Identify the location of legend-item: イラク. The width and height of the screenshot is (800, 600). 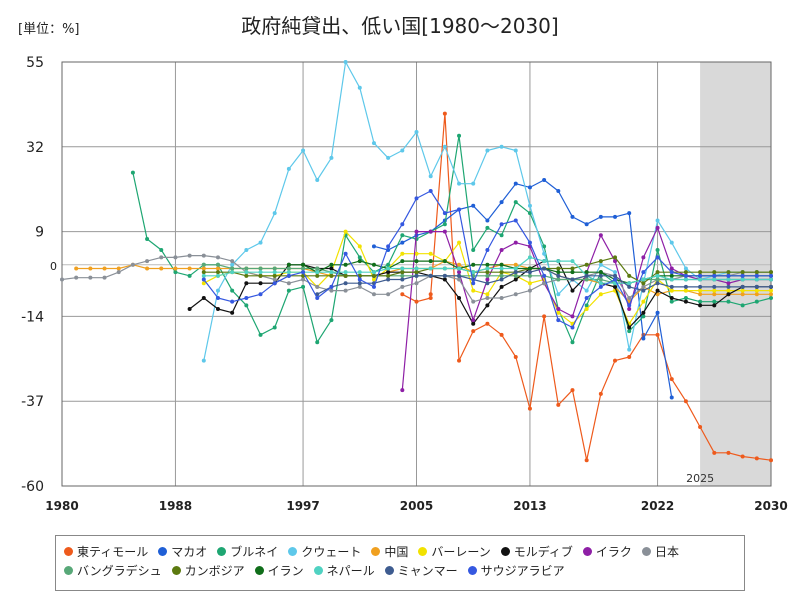
(607, 551).